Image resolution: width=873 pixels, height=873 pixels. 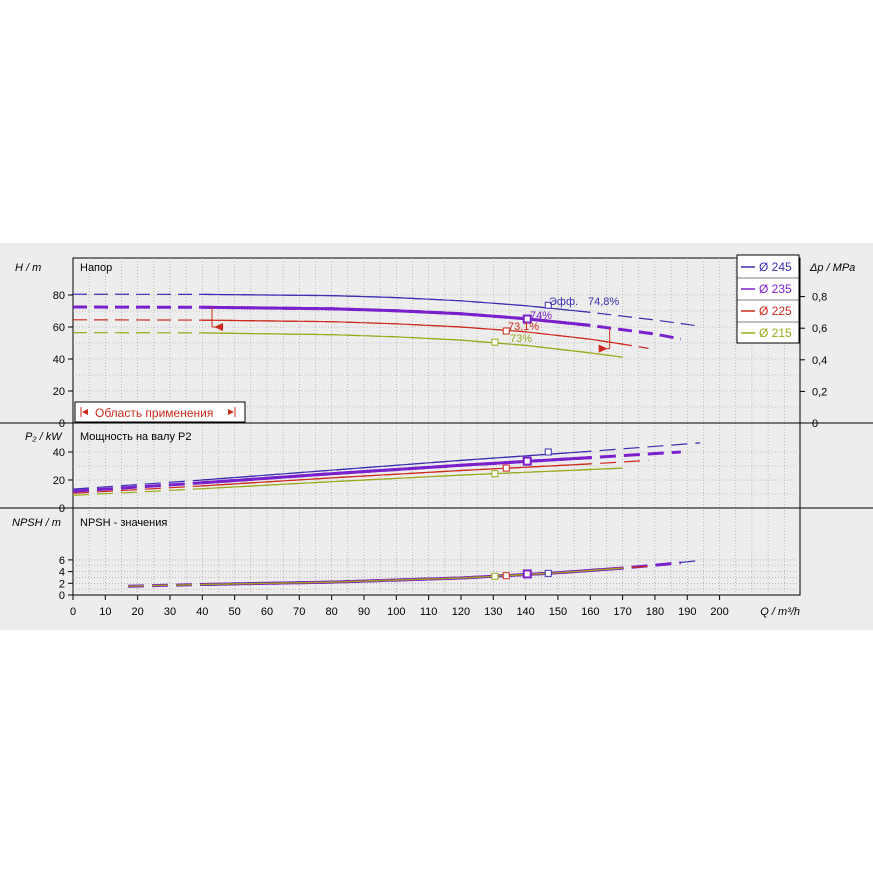 What do you see at coordinates (819, 392) in the screenshot?
I see `y2-tick-label: 0,2` at bounding box center [819, 392].